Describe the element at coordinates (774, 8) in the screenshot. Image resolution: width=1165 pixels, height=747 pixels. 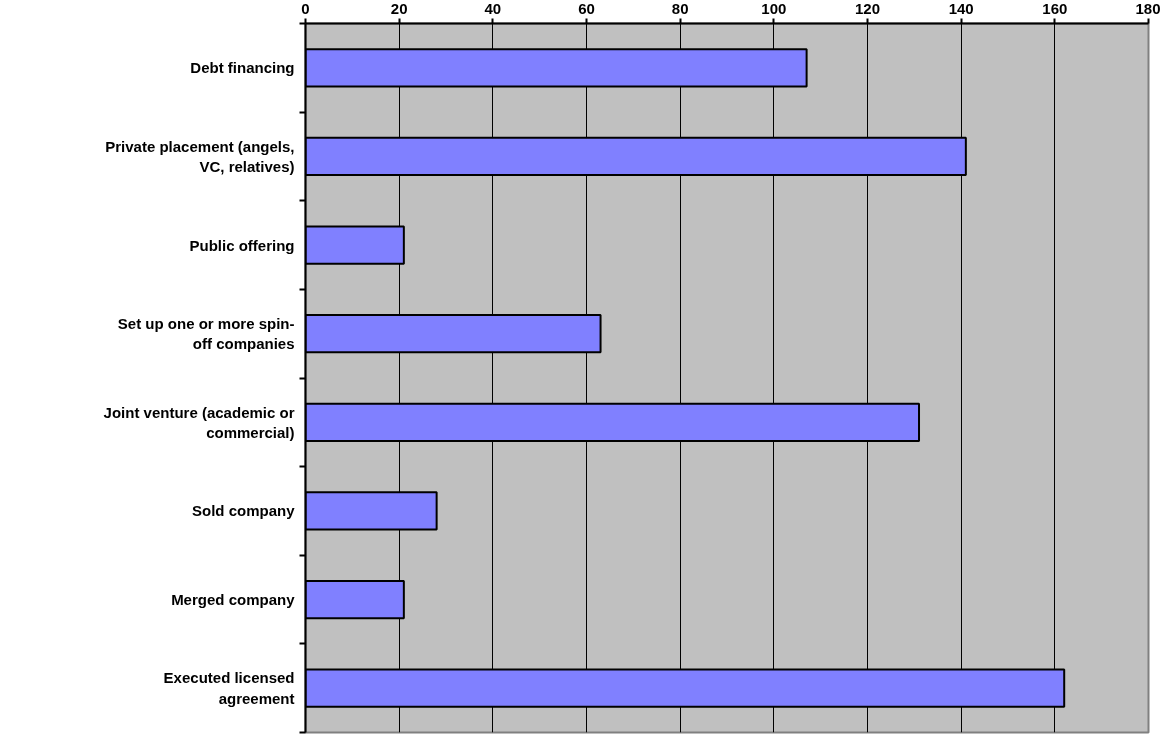
I see `x-tick-label: 100` at that location.